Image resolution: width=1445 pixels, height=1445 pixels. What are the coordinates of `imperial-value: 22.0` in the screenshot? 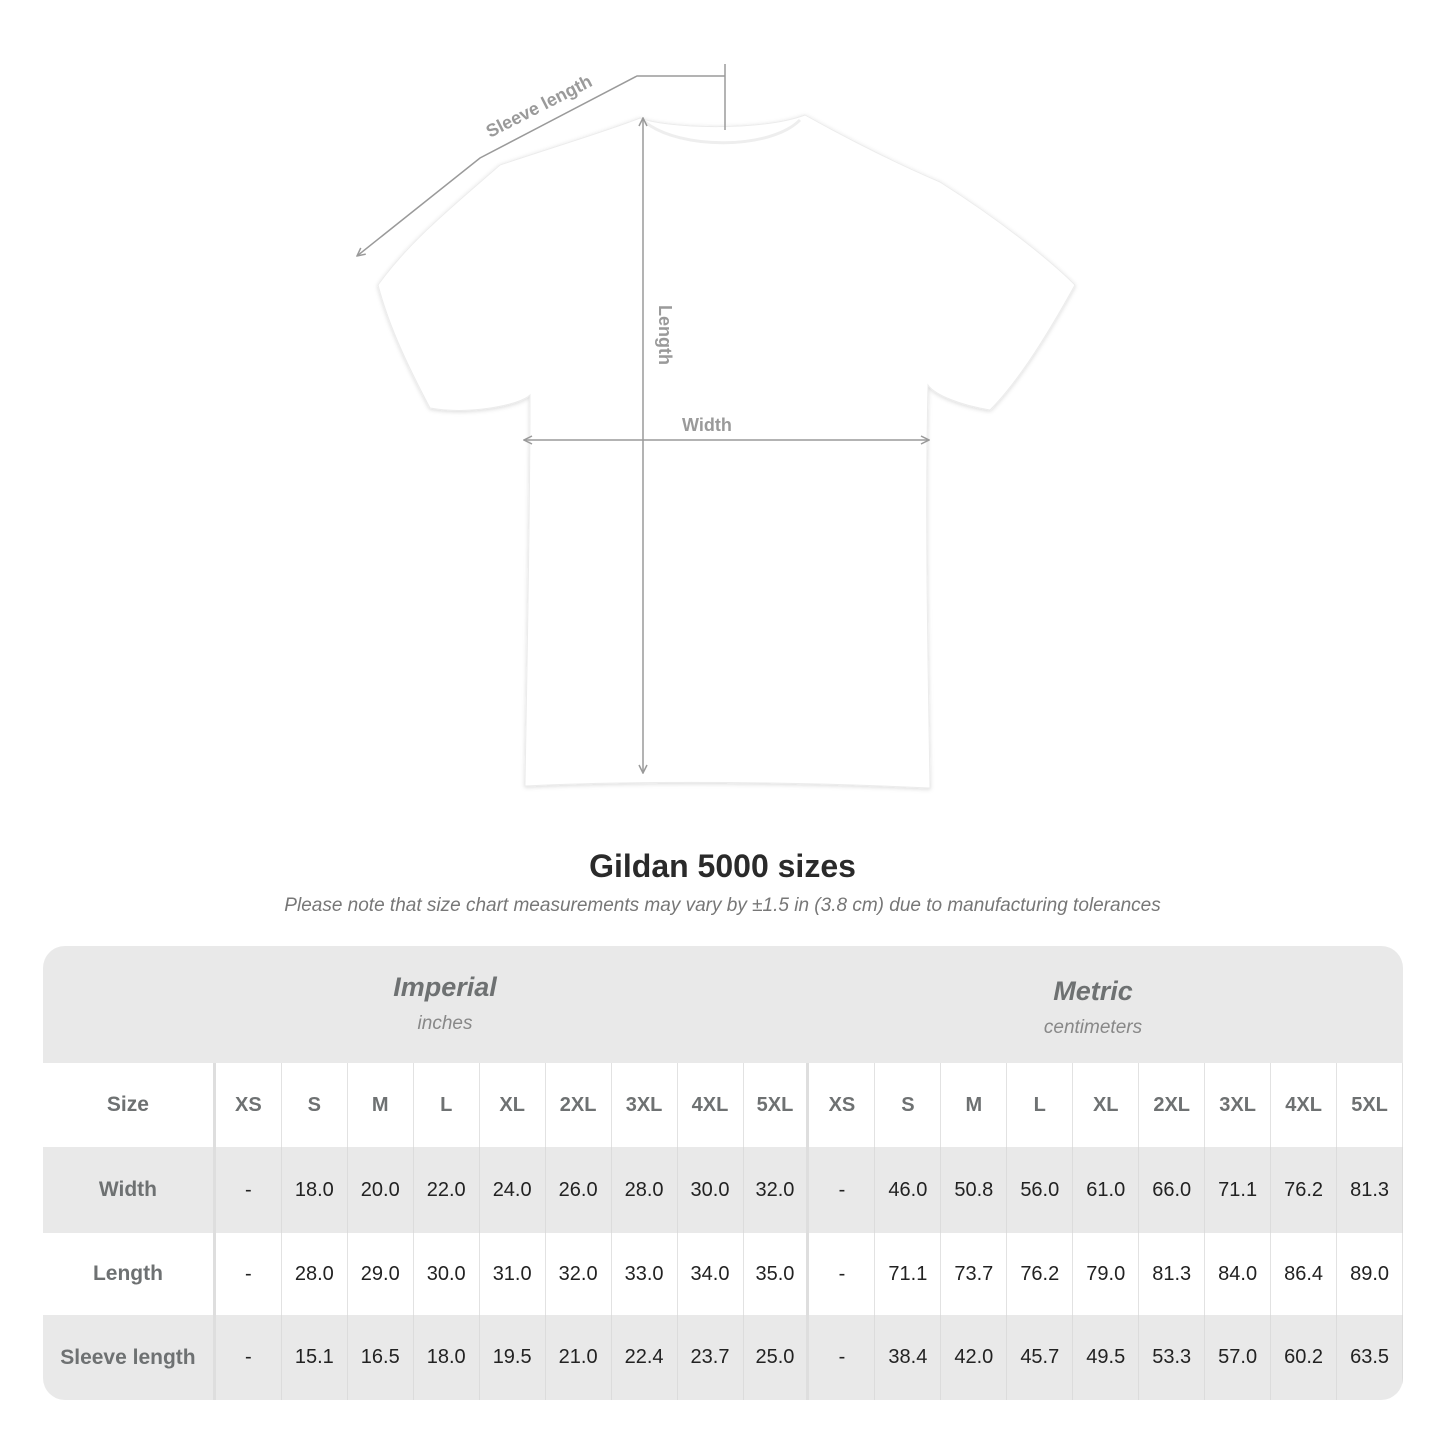 It's located at (447, 1190).